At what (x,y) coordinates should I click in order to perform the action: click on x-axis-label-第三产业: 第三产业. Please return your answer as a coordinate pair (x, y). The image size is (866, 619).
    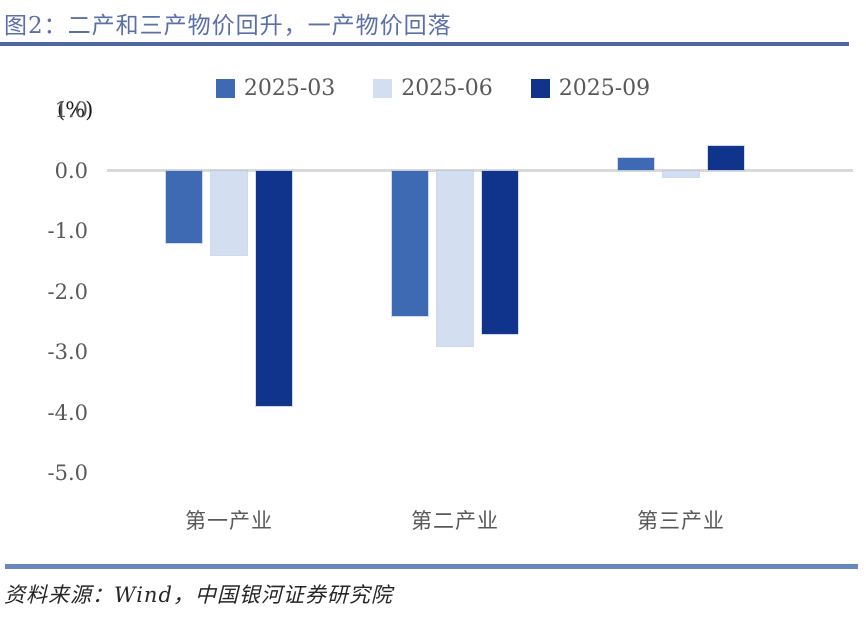
    Looking at the image, I should click on (681, 521).